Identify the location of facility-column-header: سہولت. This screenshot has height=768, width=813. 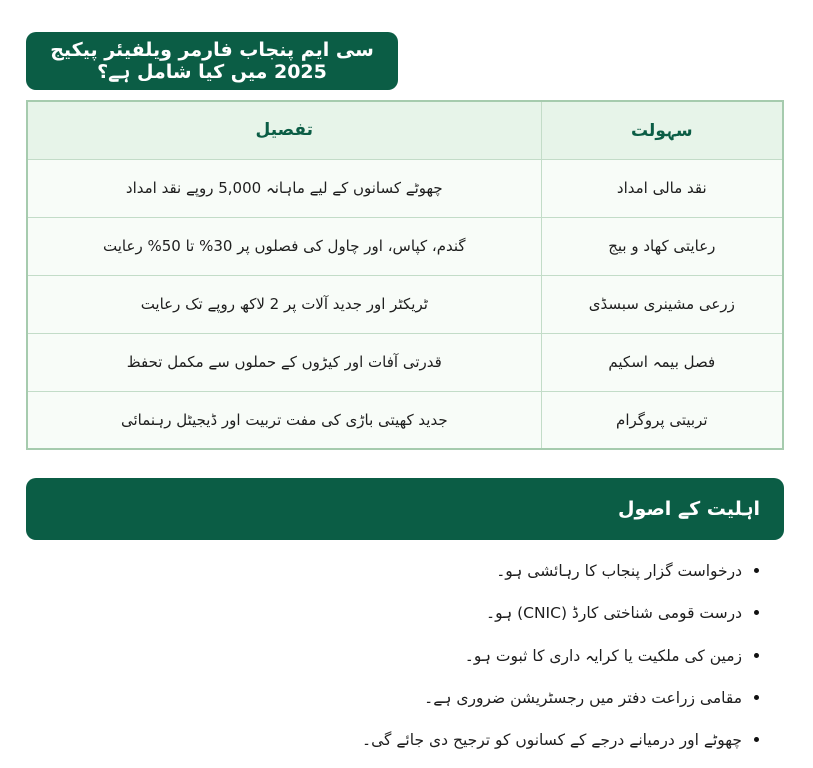
(662, 130).